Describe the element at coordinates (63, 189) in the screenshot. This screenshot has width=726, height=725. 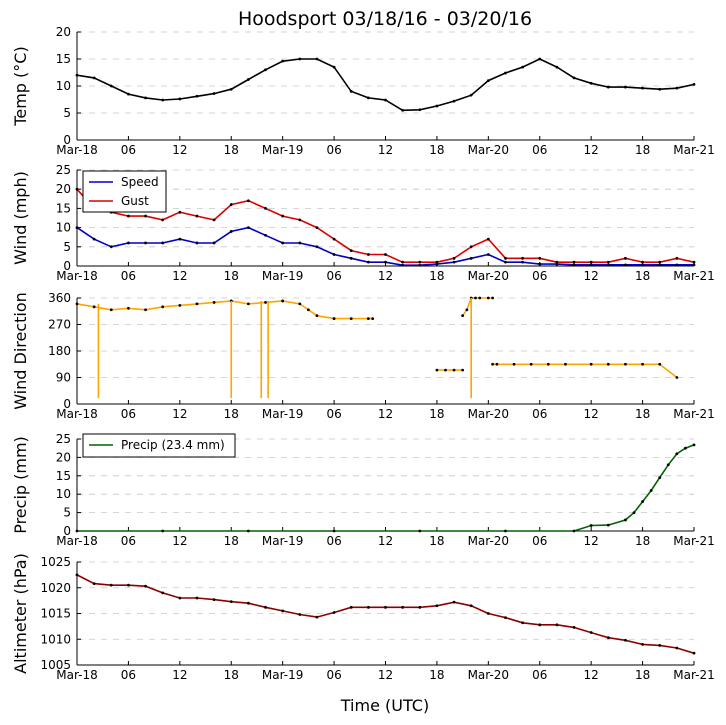
I see `y-tick-label: 20` at that location.